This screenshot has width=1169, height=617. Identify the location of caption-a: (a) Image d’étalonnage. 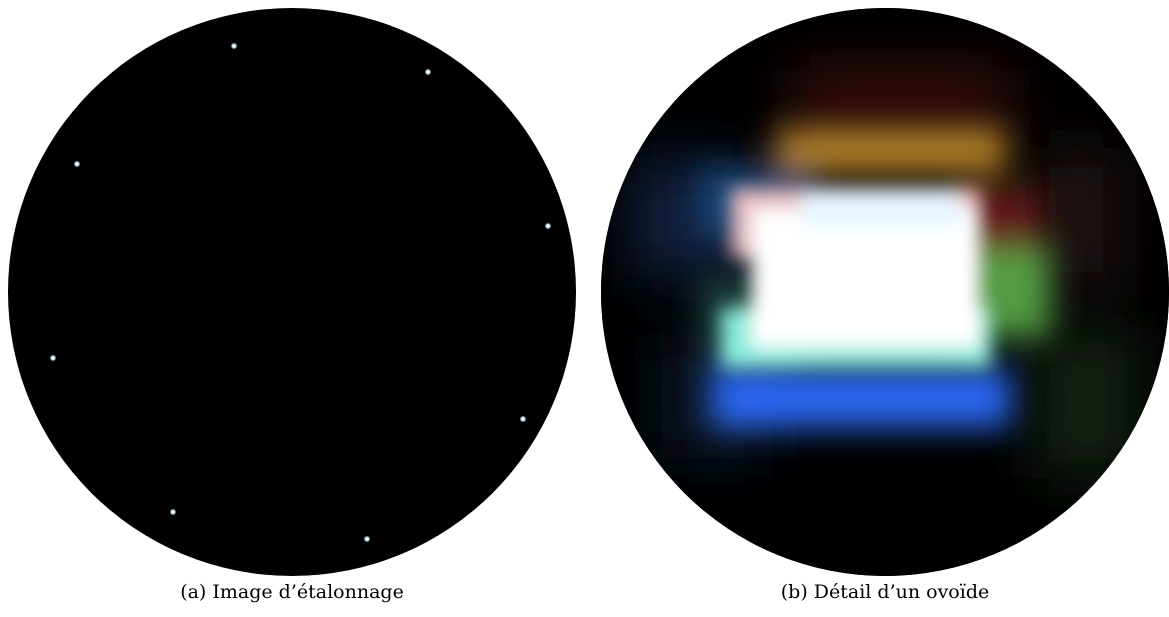
(292, 592).